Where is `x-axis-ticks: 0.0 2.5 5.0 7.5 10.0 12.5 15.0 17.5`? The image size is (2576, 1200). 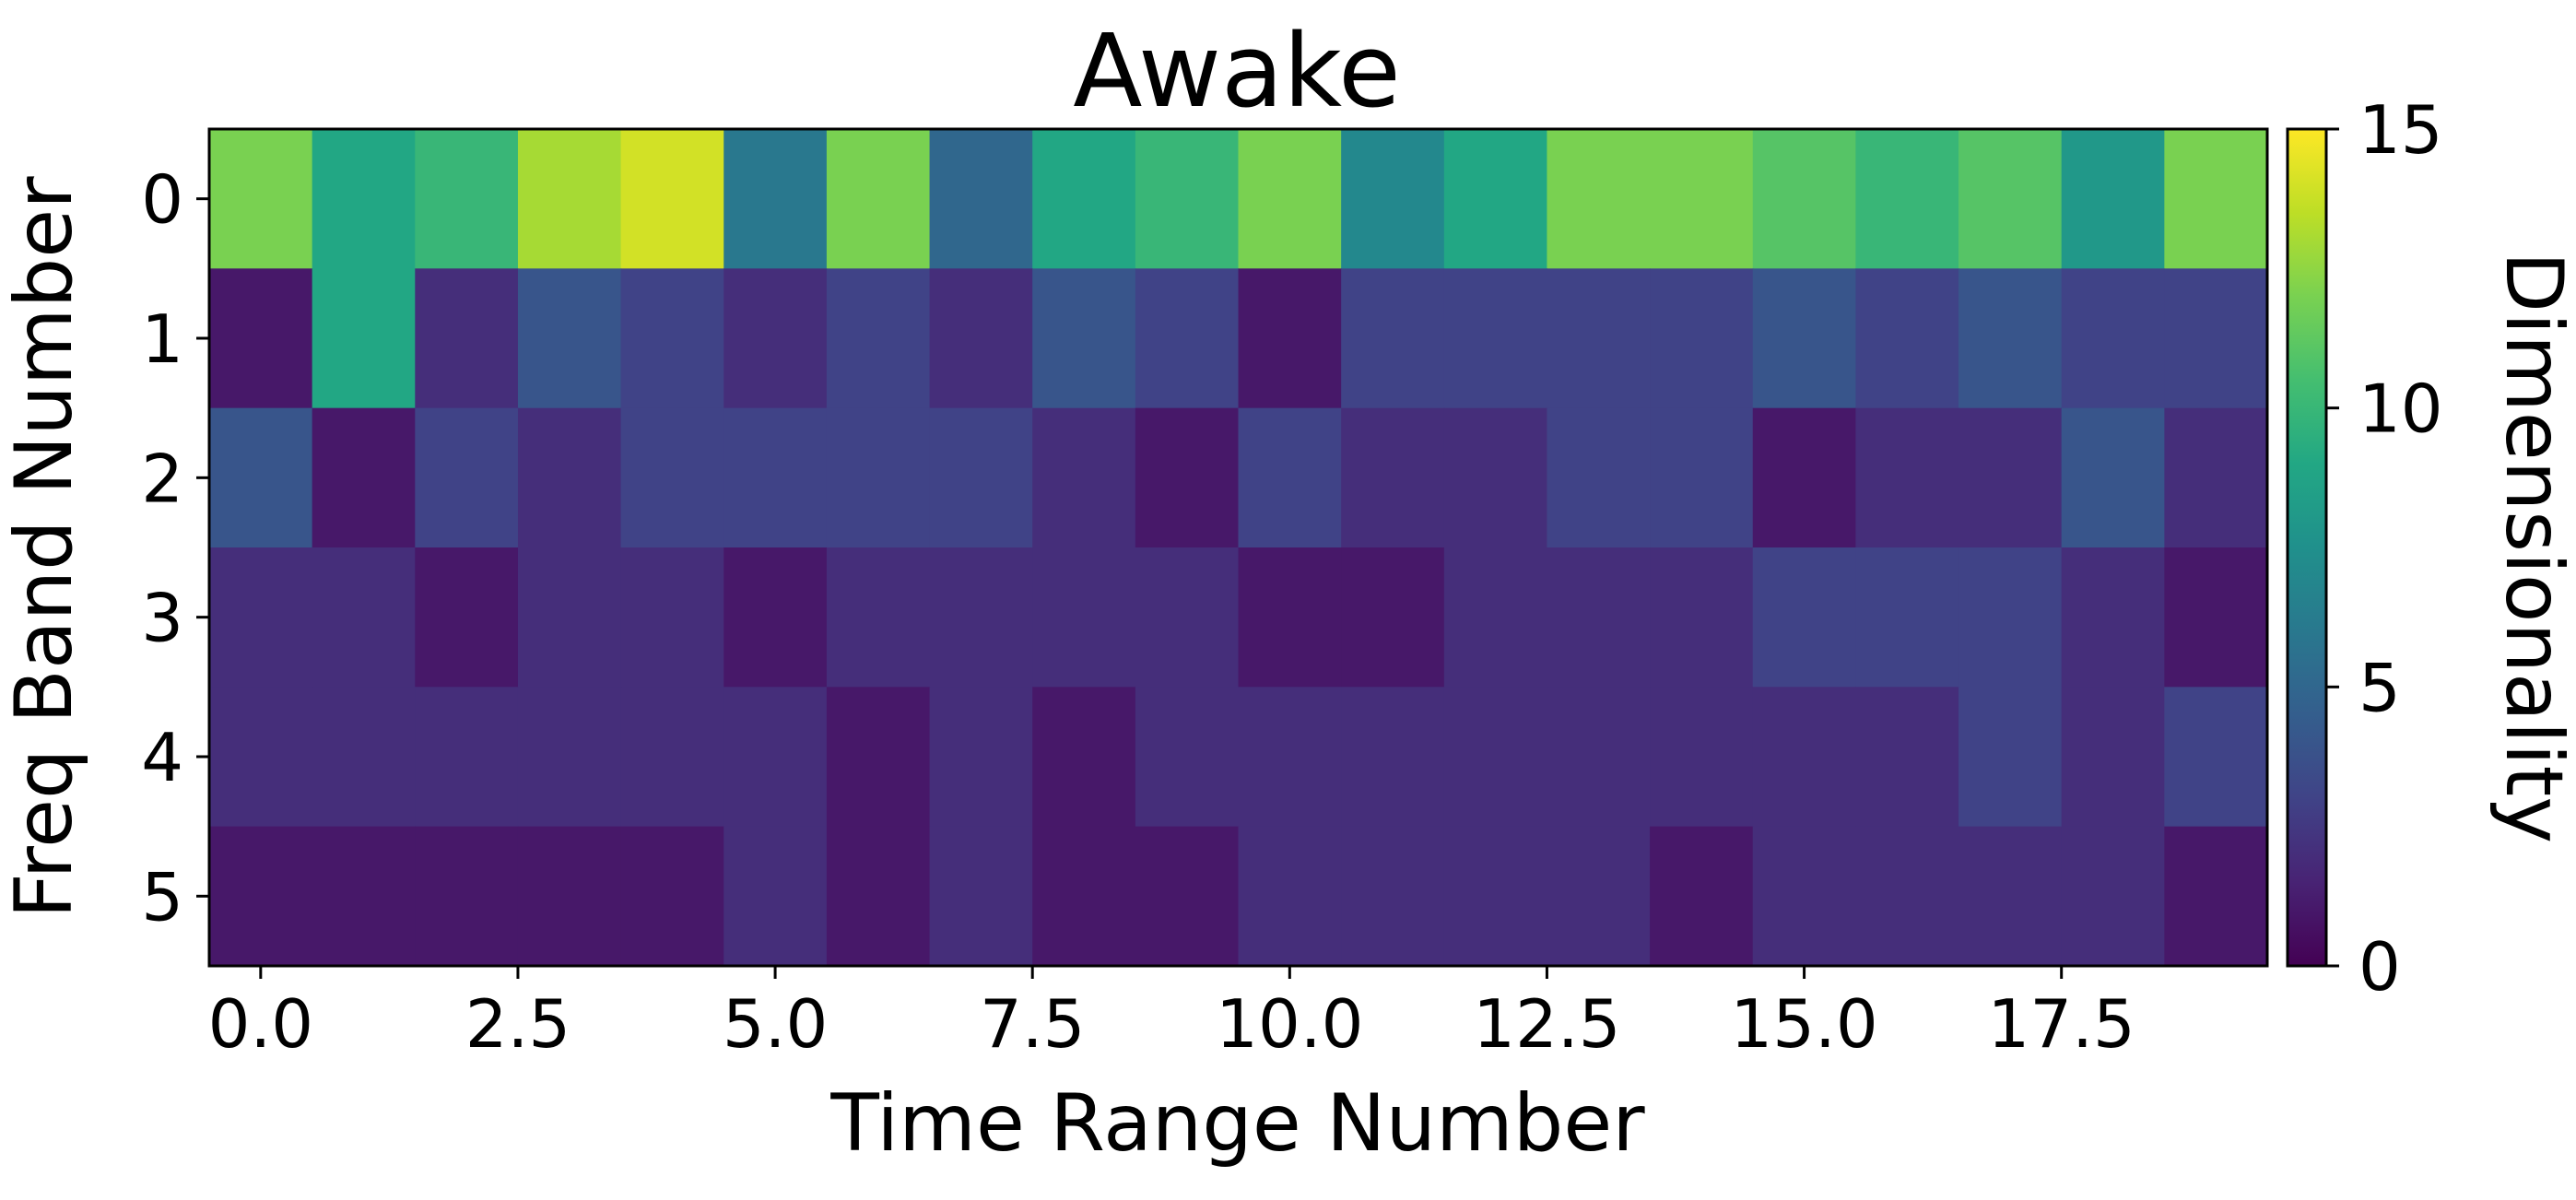 x-axis-ticks: 0.0 2.5 5.0 7.5 10.0 12.5 15.0 17.5 is located at coordinates (1171, 1015).